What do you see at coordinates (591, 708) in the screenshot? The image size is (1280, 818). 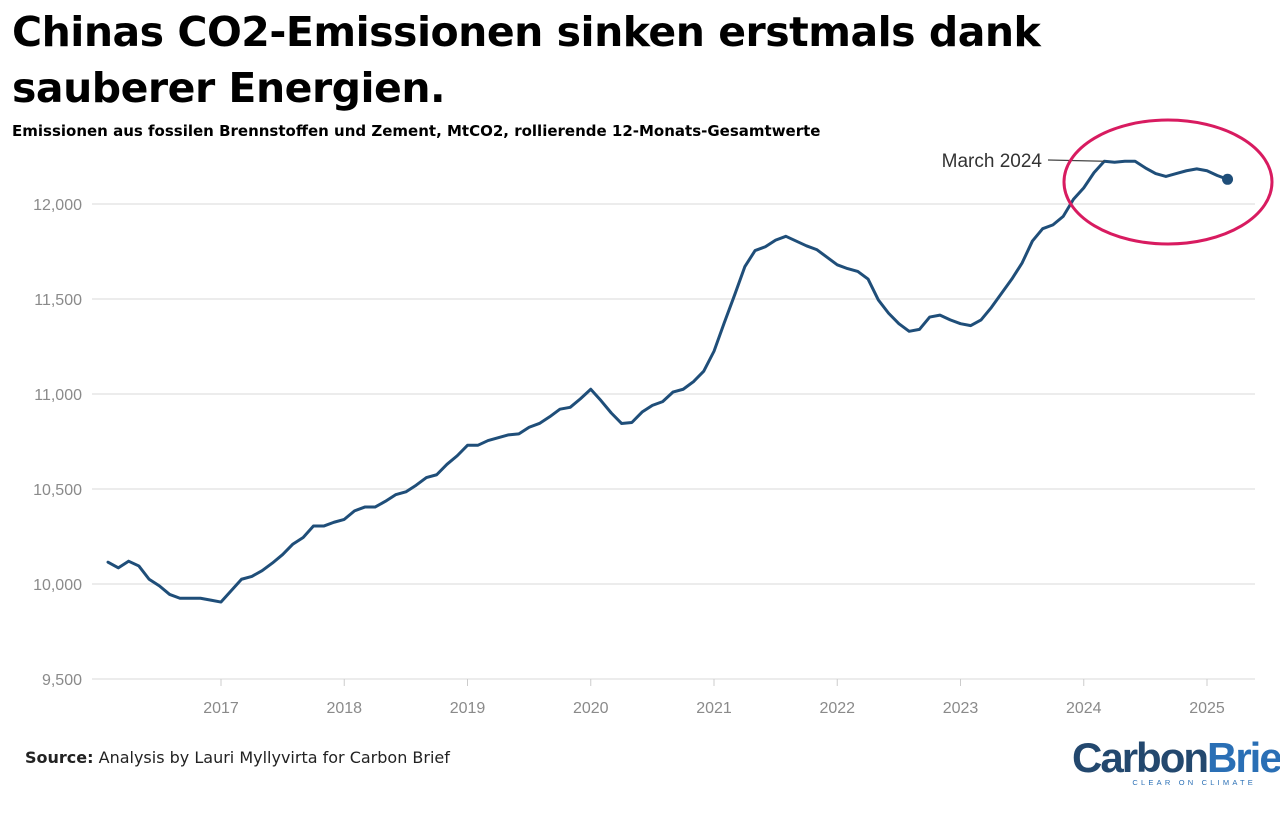 I see `x-tick-label: 2020` at bounding box center [591, 708].